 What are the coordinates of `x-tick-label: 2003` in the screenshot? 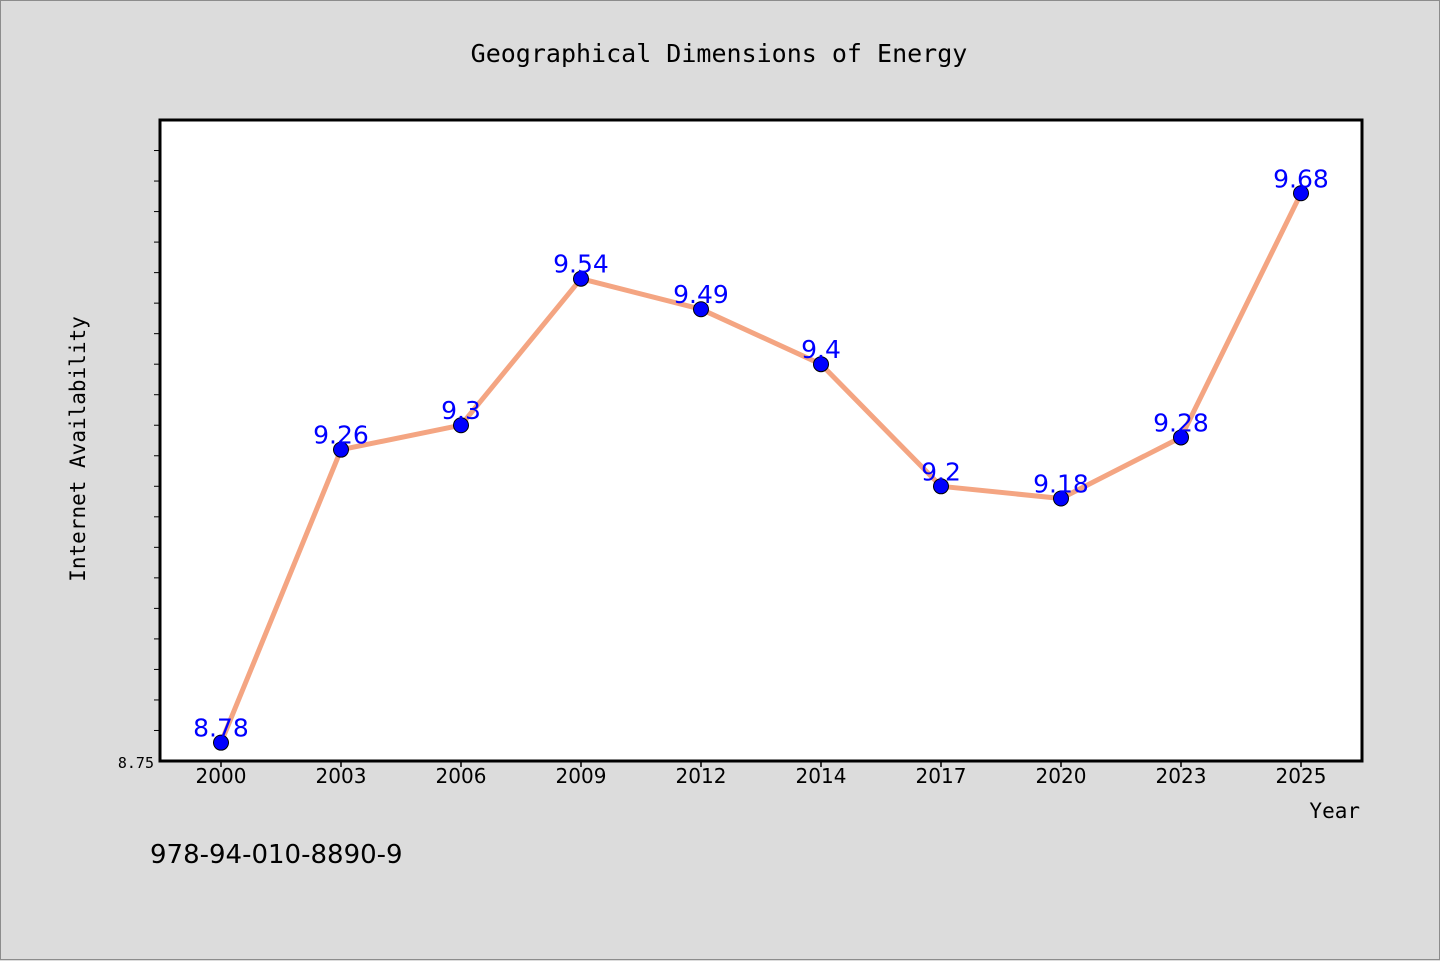 It's located at (341, 776).